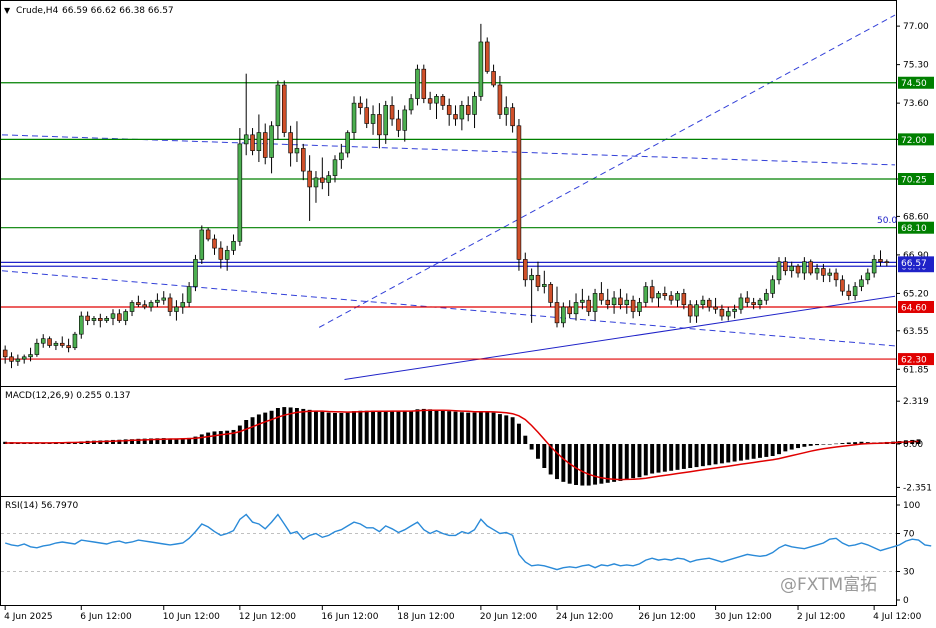  Describe the element at coordinates (914, 229) in the screenshot. I see `price-tag-68.10: 68.10` at that location.